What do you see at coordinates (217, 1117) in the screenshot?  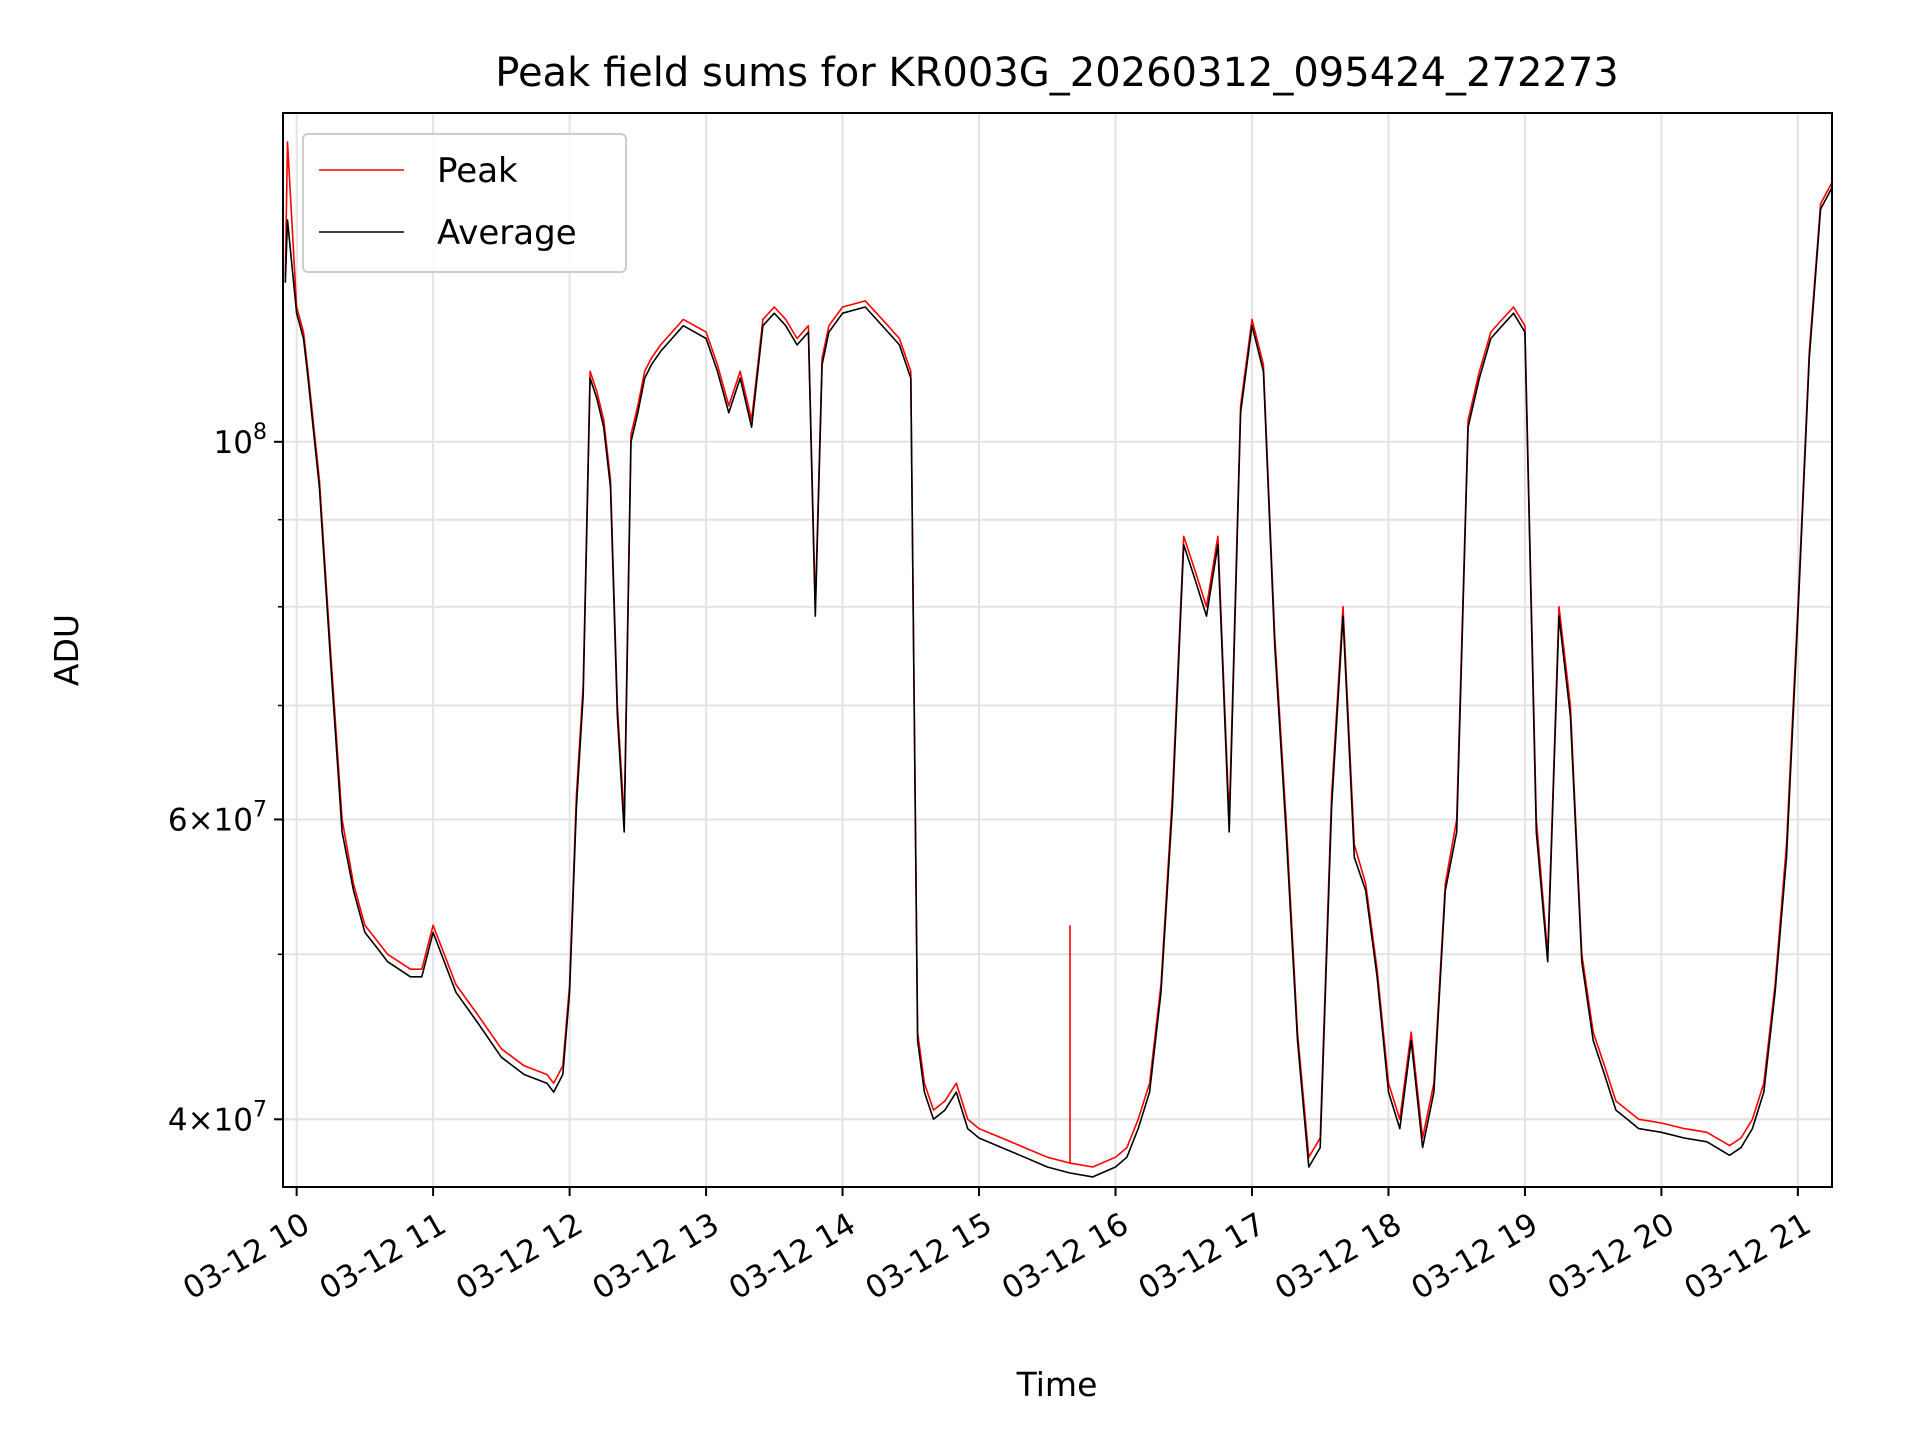 I see `y-tick-label: 4×107` at bounding box center [217, 1117].